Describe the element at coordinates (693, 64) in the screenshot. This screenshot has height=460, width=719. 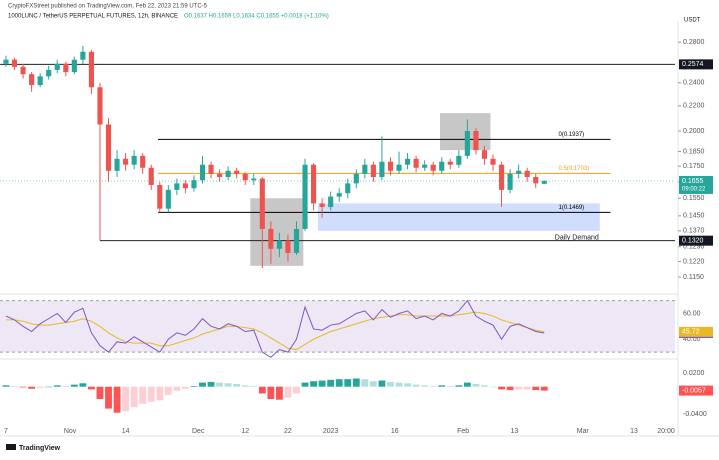
I see `level-tag: 0.2574` at that location.